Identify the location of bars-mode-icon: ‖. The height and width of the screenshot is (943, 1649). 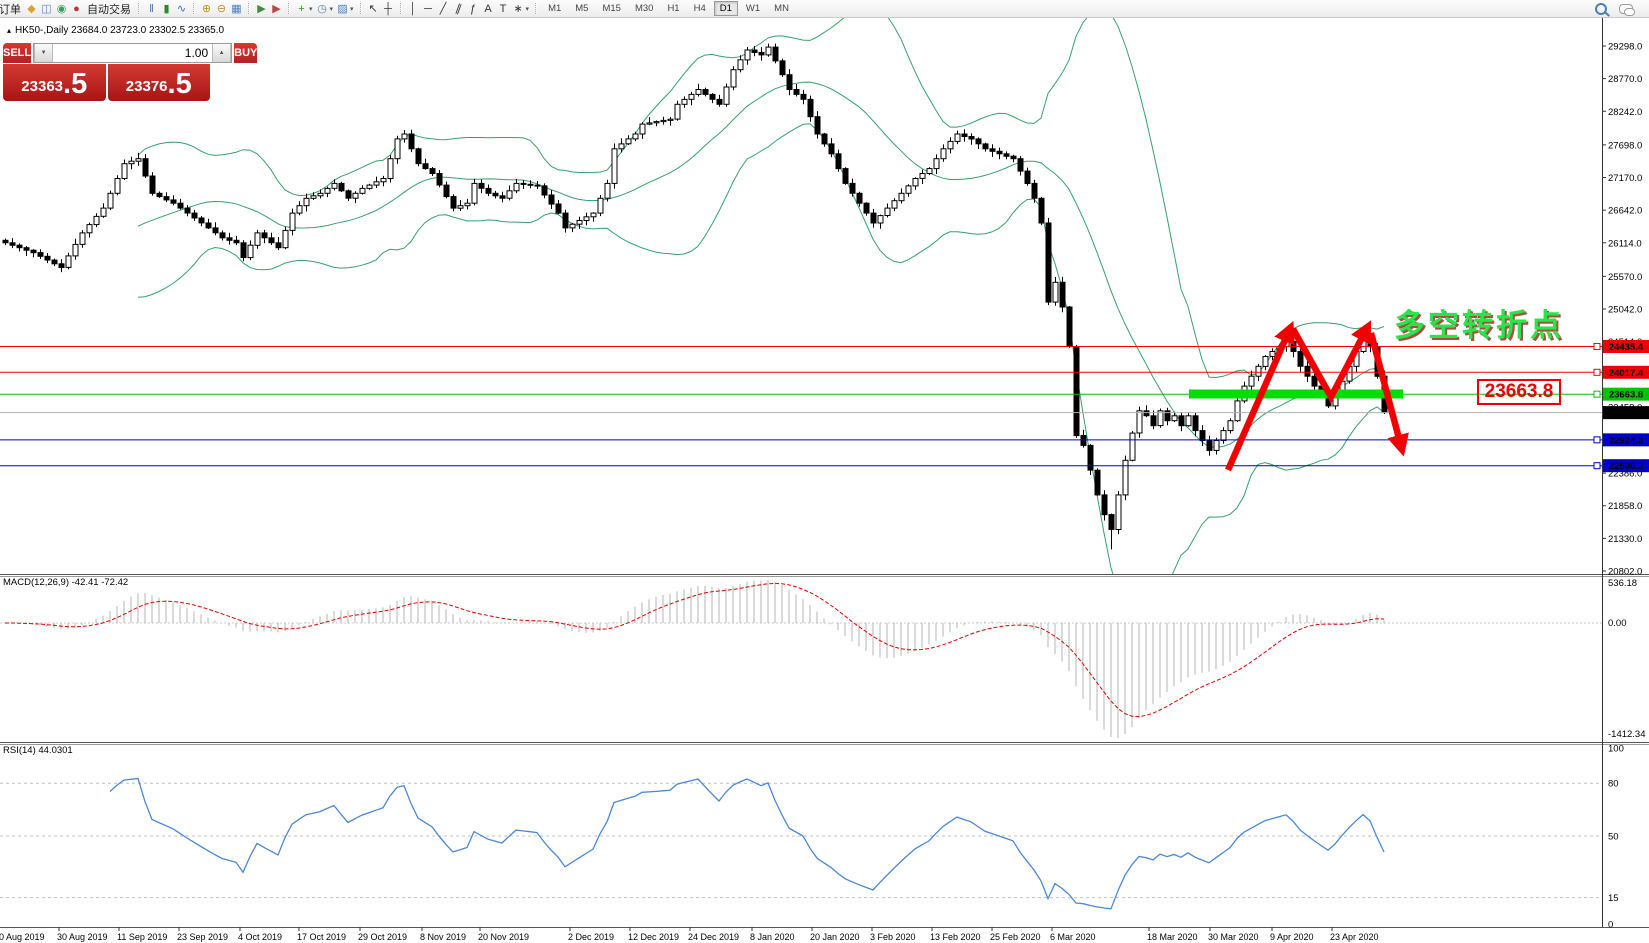
(151, 8).